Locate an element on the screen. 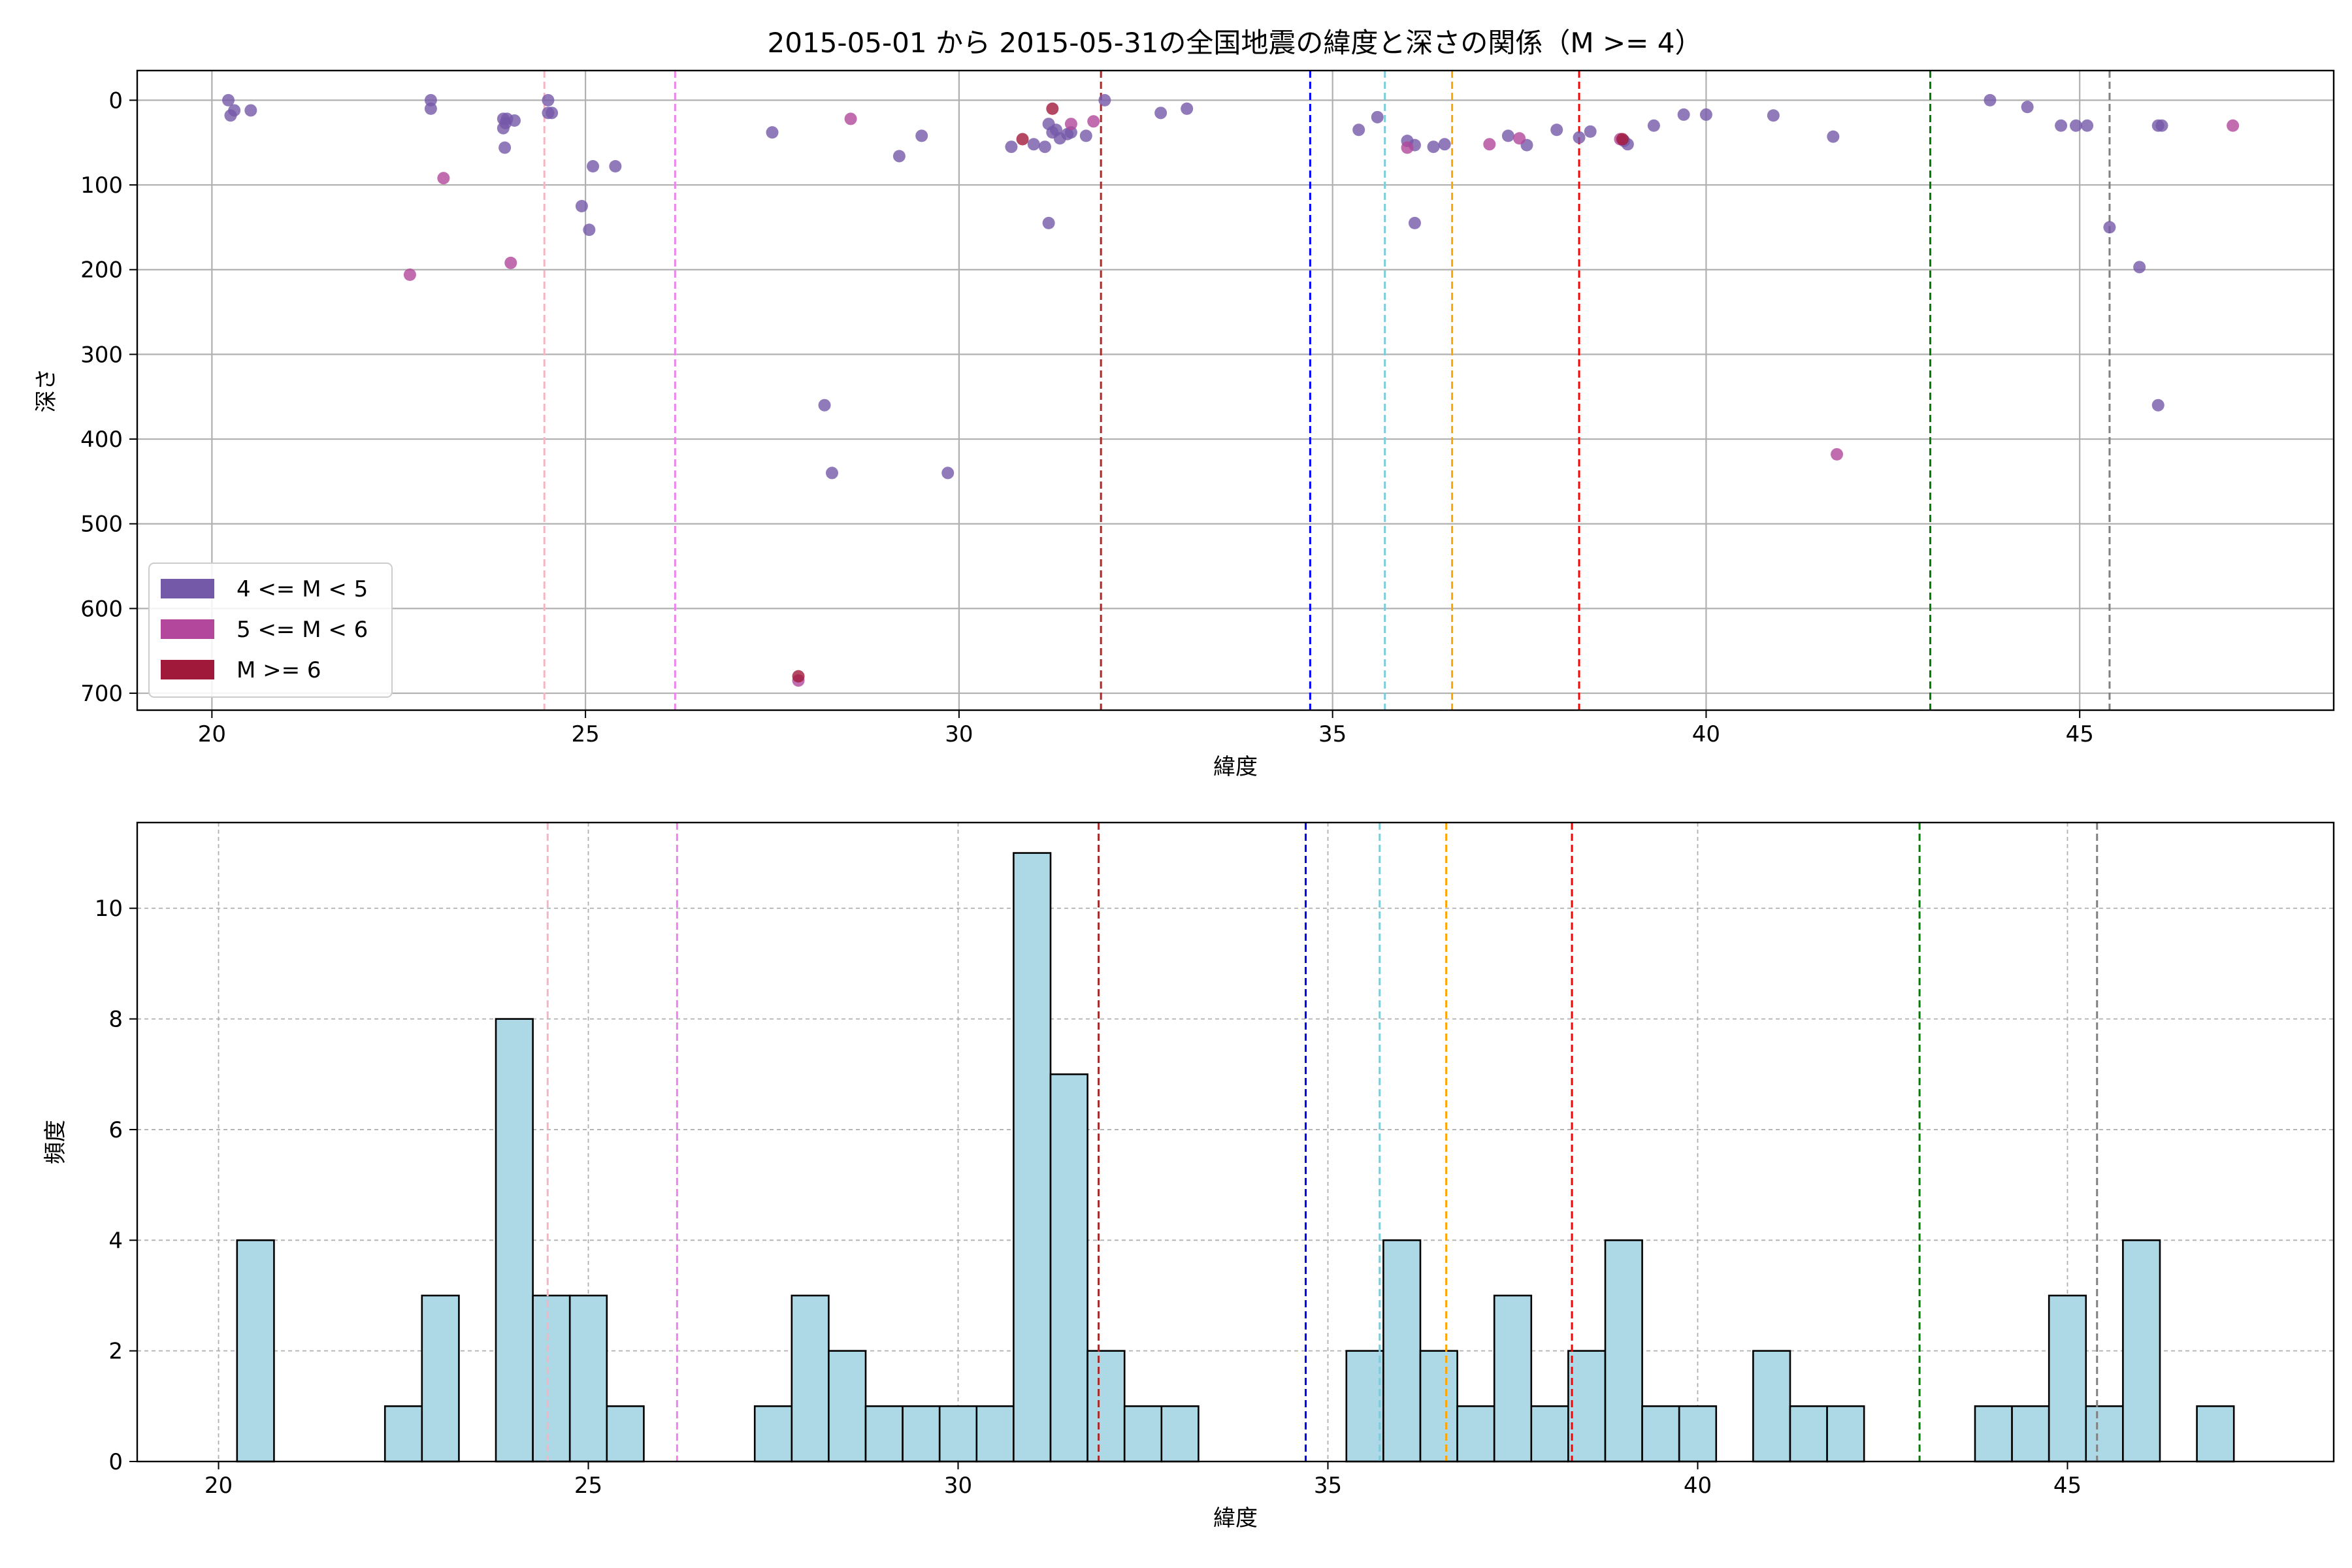 Image resolution: width=2352 pixels, height=1568 pixels. scatter-y-tick-label: 600 is located at coordinates (101, 609).